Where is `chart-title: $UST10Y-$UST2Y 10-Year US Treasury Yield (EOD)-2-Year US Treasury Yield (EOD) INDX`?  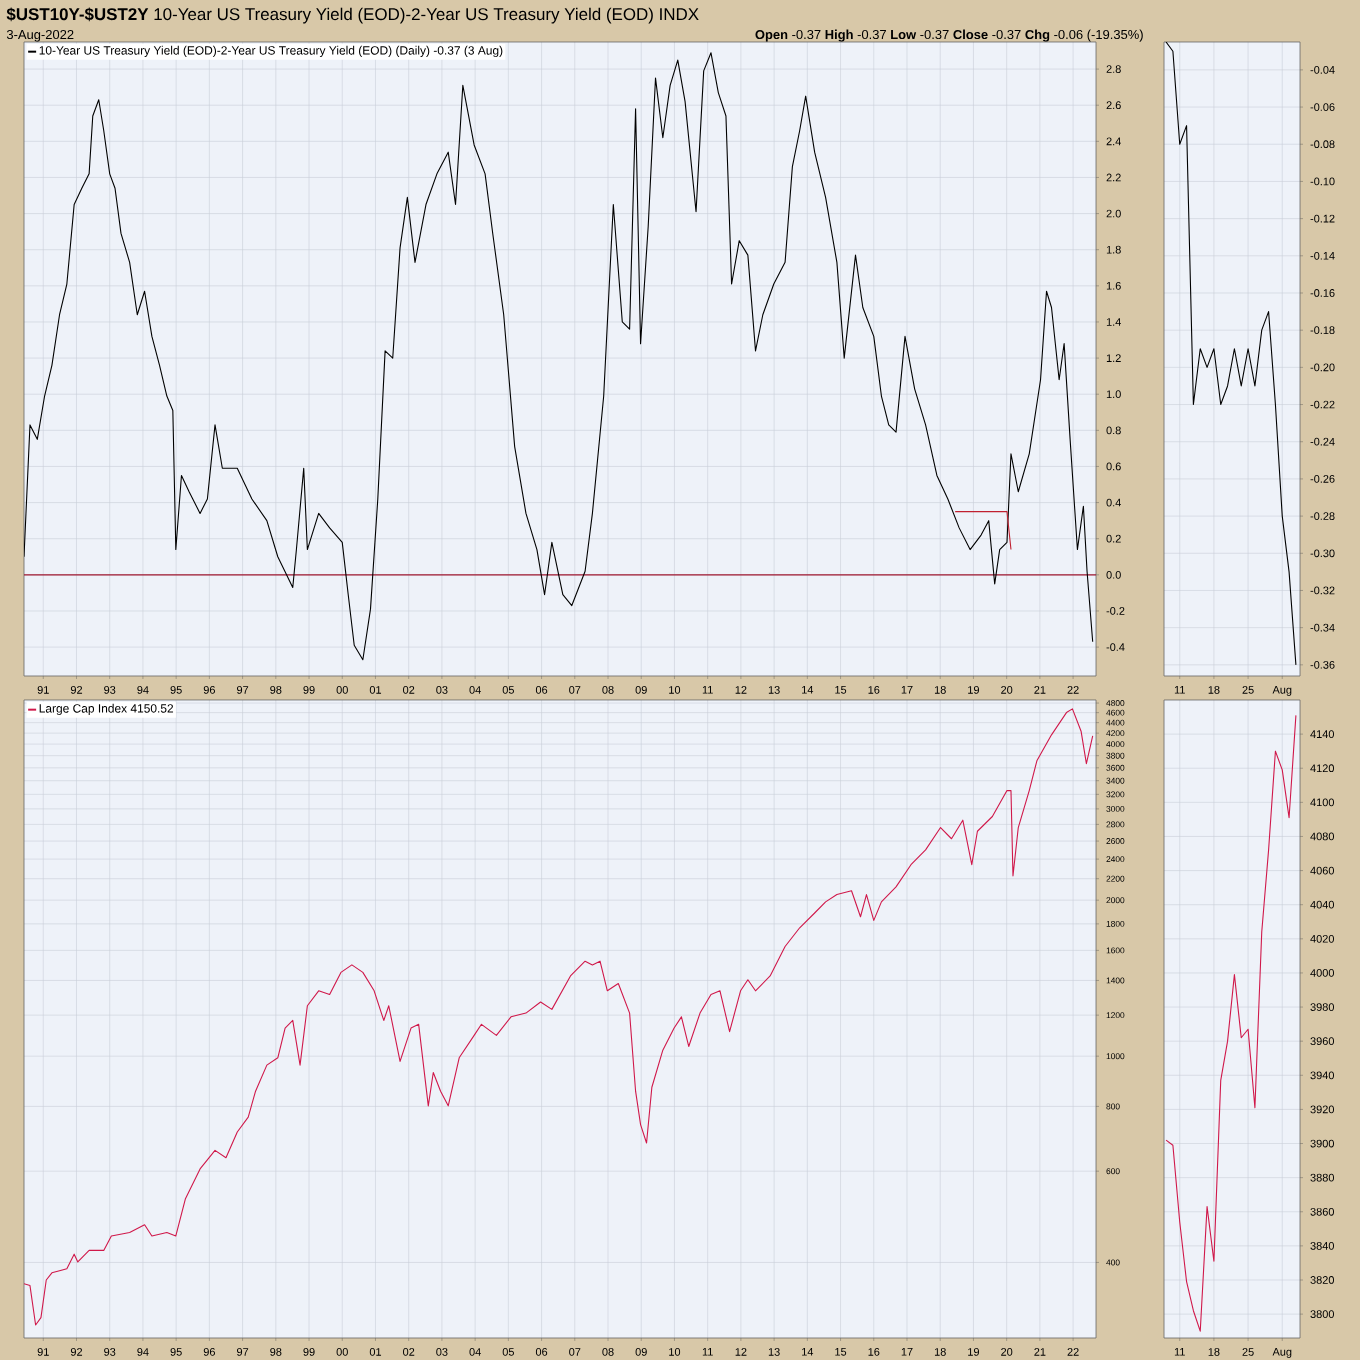 chart-title: $UST10Y-$UST2Y 10-Year US Treasury Yield (EOD)-2-Year US Treasury Yield (EOD) INDX is located at coordinates (352, 15).